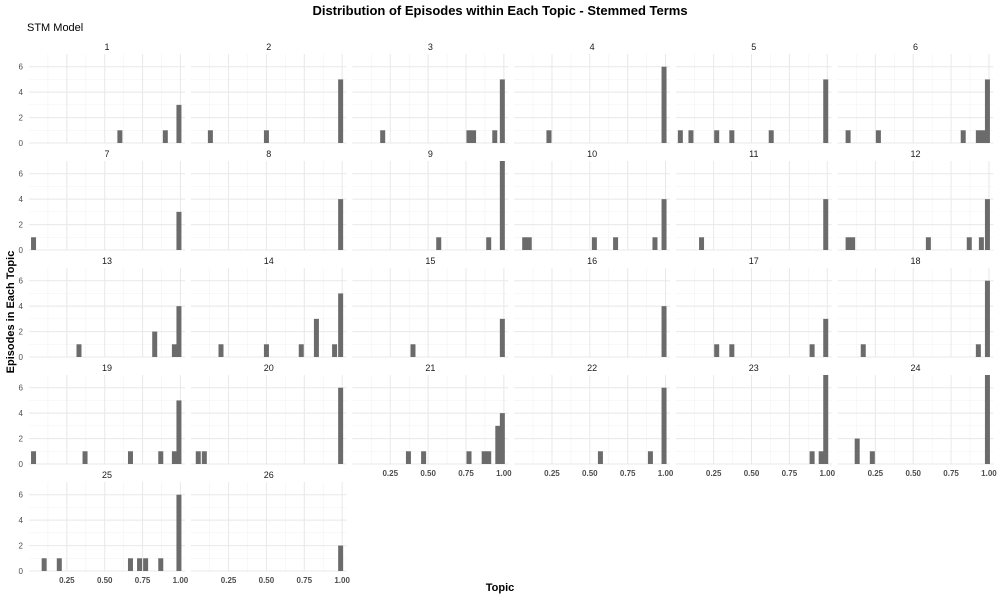  Describe the element at coordinates (592, 154) in the screenshot. I see `facet-label: 10` at that location.